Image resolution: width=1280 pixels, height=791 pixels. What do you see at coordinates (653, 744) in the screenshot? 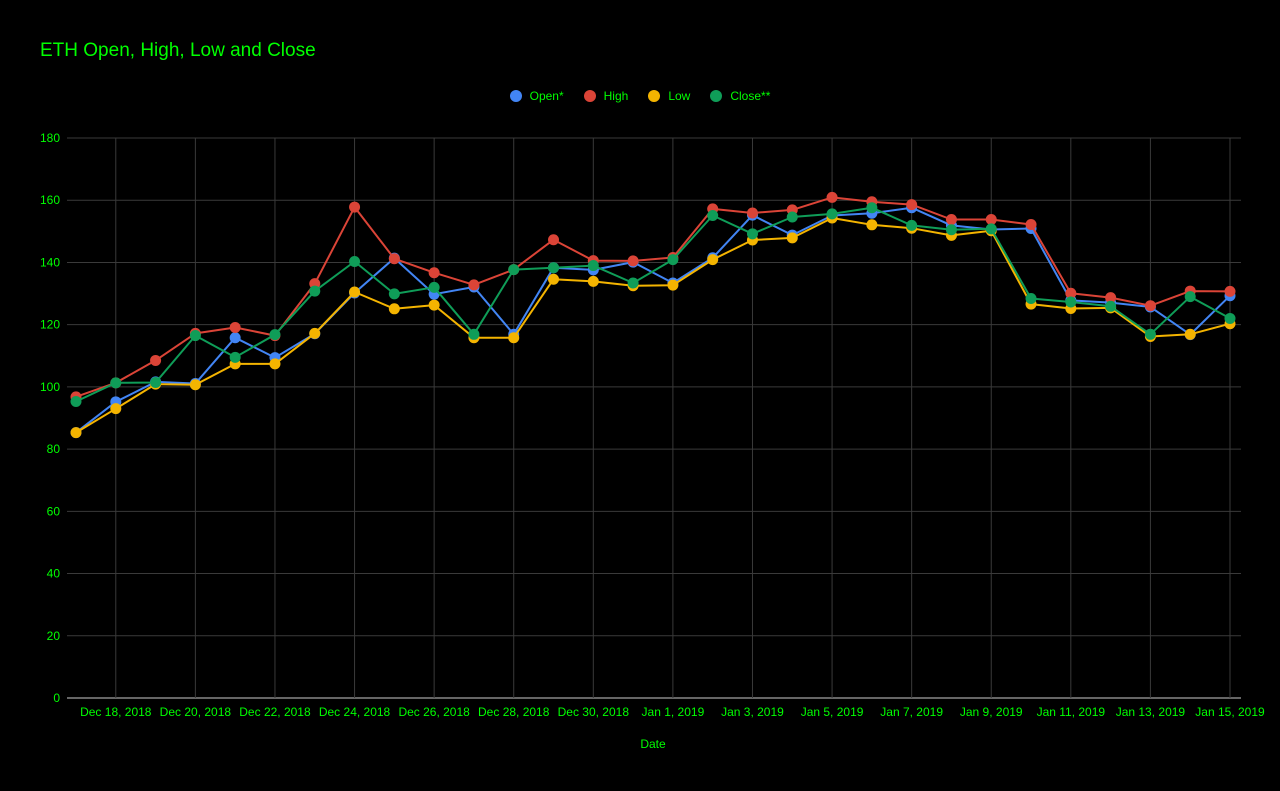
I see `x-axis-title: Date` at bounding box center [653, 744].